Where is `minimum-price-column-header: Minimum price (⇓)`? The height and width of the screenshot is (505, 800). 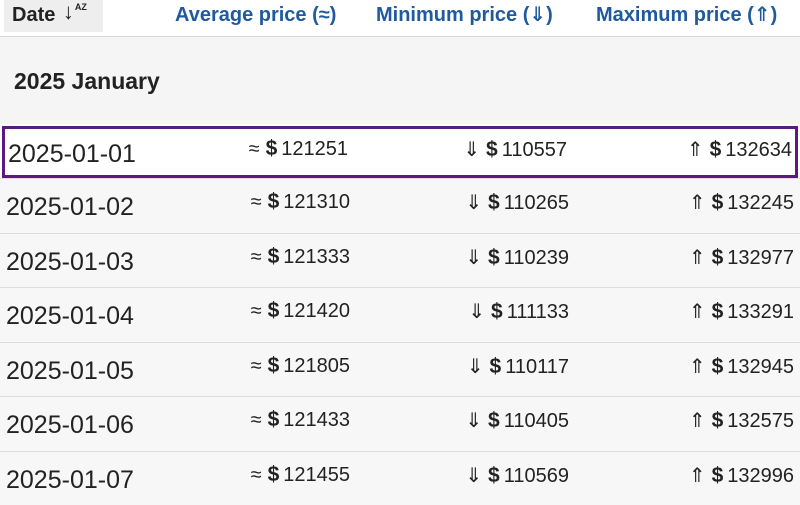 minimum-price-column-header: Minimum price (⇓) is located at coordinates (464, 16).